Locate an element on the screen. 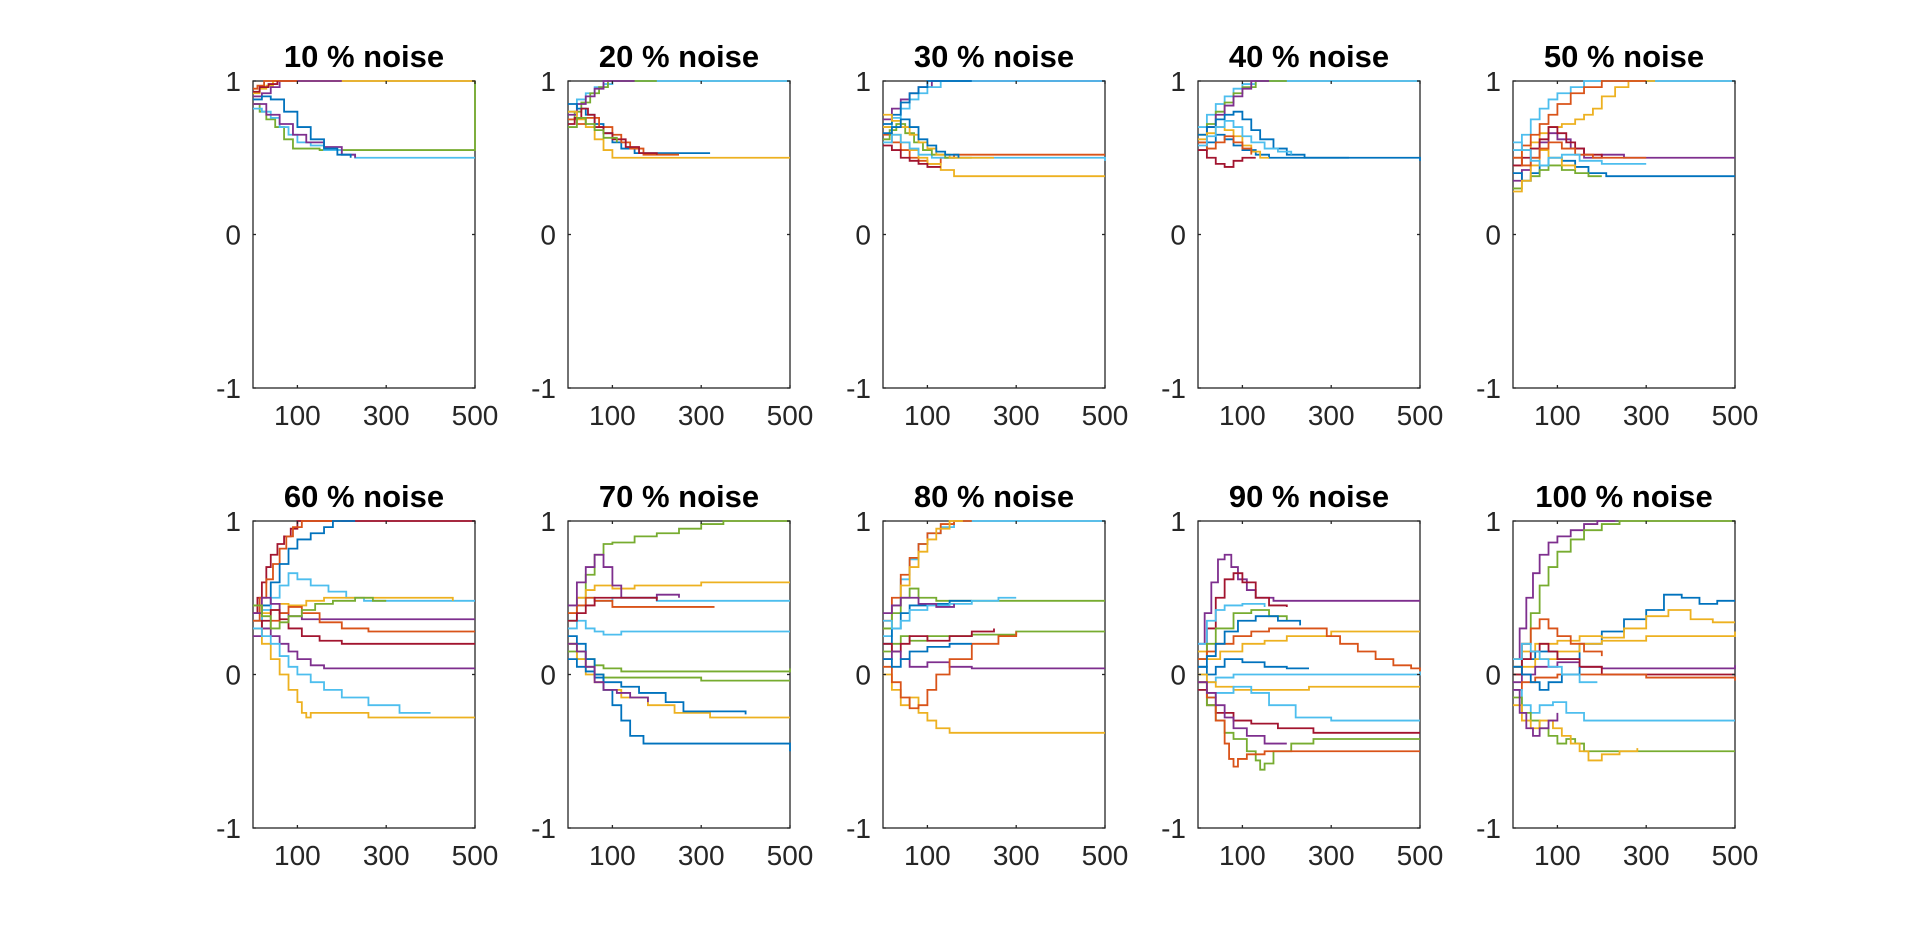 This screenshot has height=925, width=1920. subplot-title: 30 % noise is located at coordinates (994, 56).